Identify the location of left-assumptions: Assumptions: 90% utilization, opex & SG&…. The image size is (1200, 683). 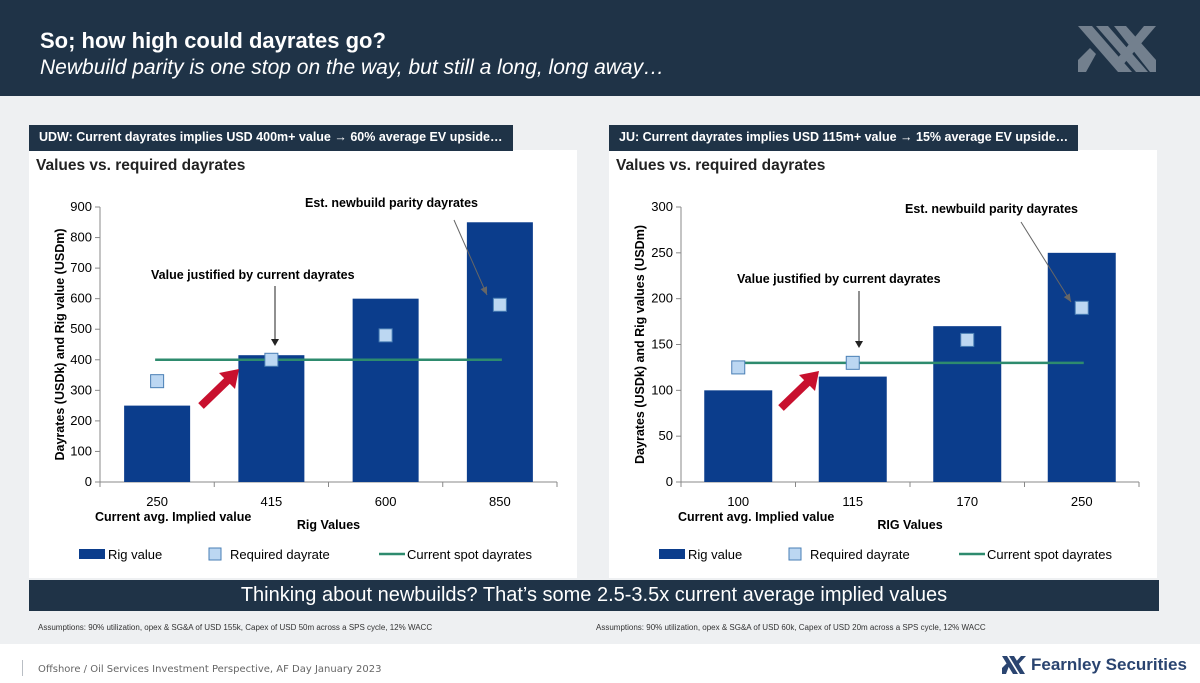
(235, 627).